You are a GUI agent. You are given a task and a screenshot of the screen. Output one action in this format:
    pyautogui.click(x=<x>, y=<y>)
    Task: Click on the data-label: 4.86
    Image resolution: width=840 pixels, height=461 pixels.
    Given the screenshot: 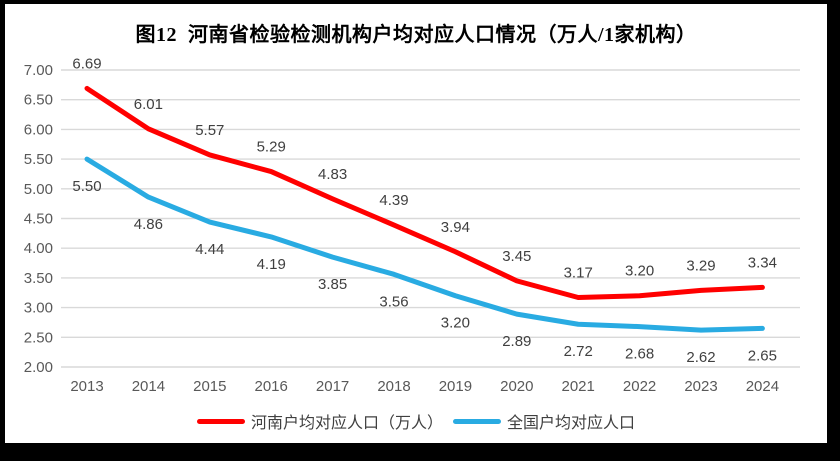 What is the action you would take?
    pyautogui.click(x=148, y=224)
    